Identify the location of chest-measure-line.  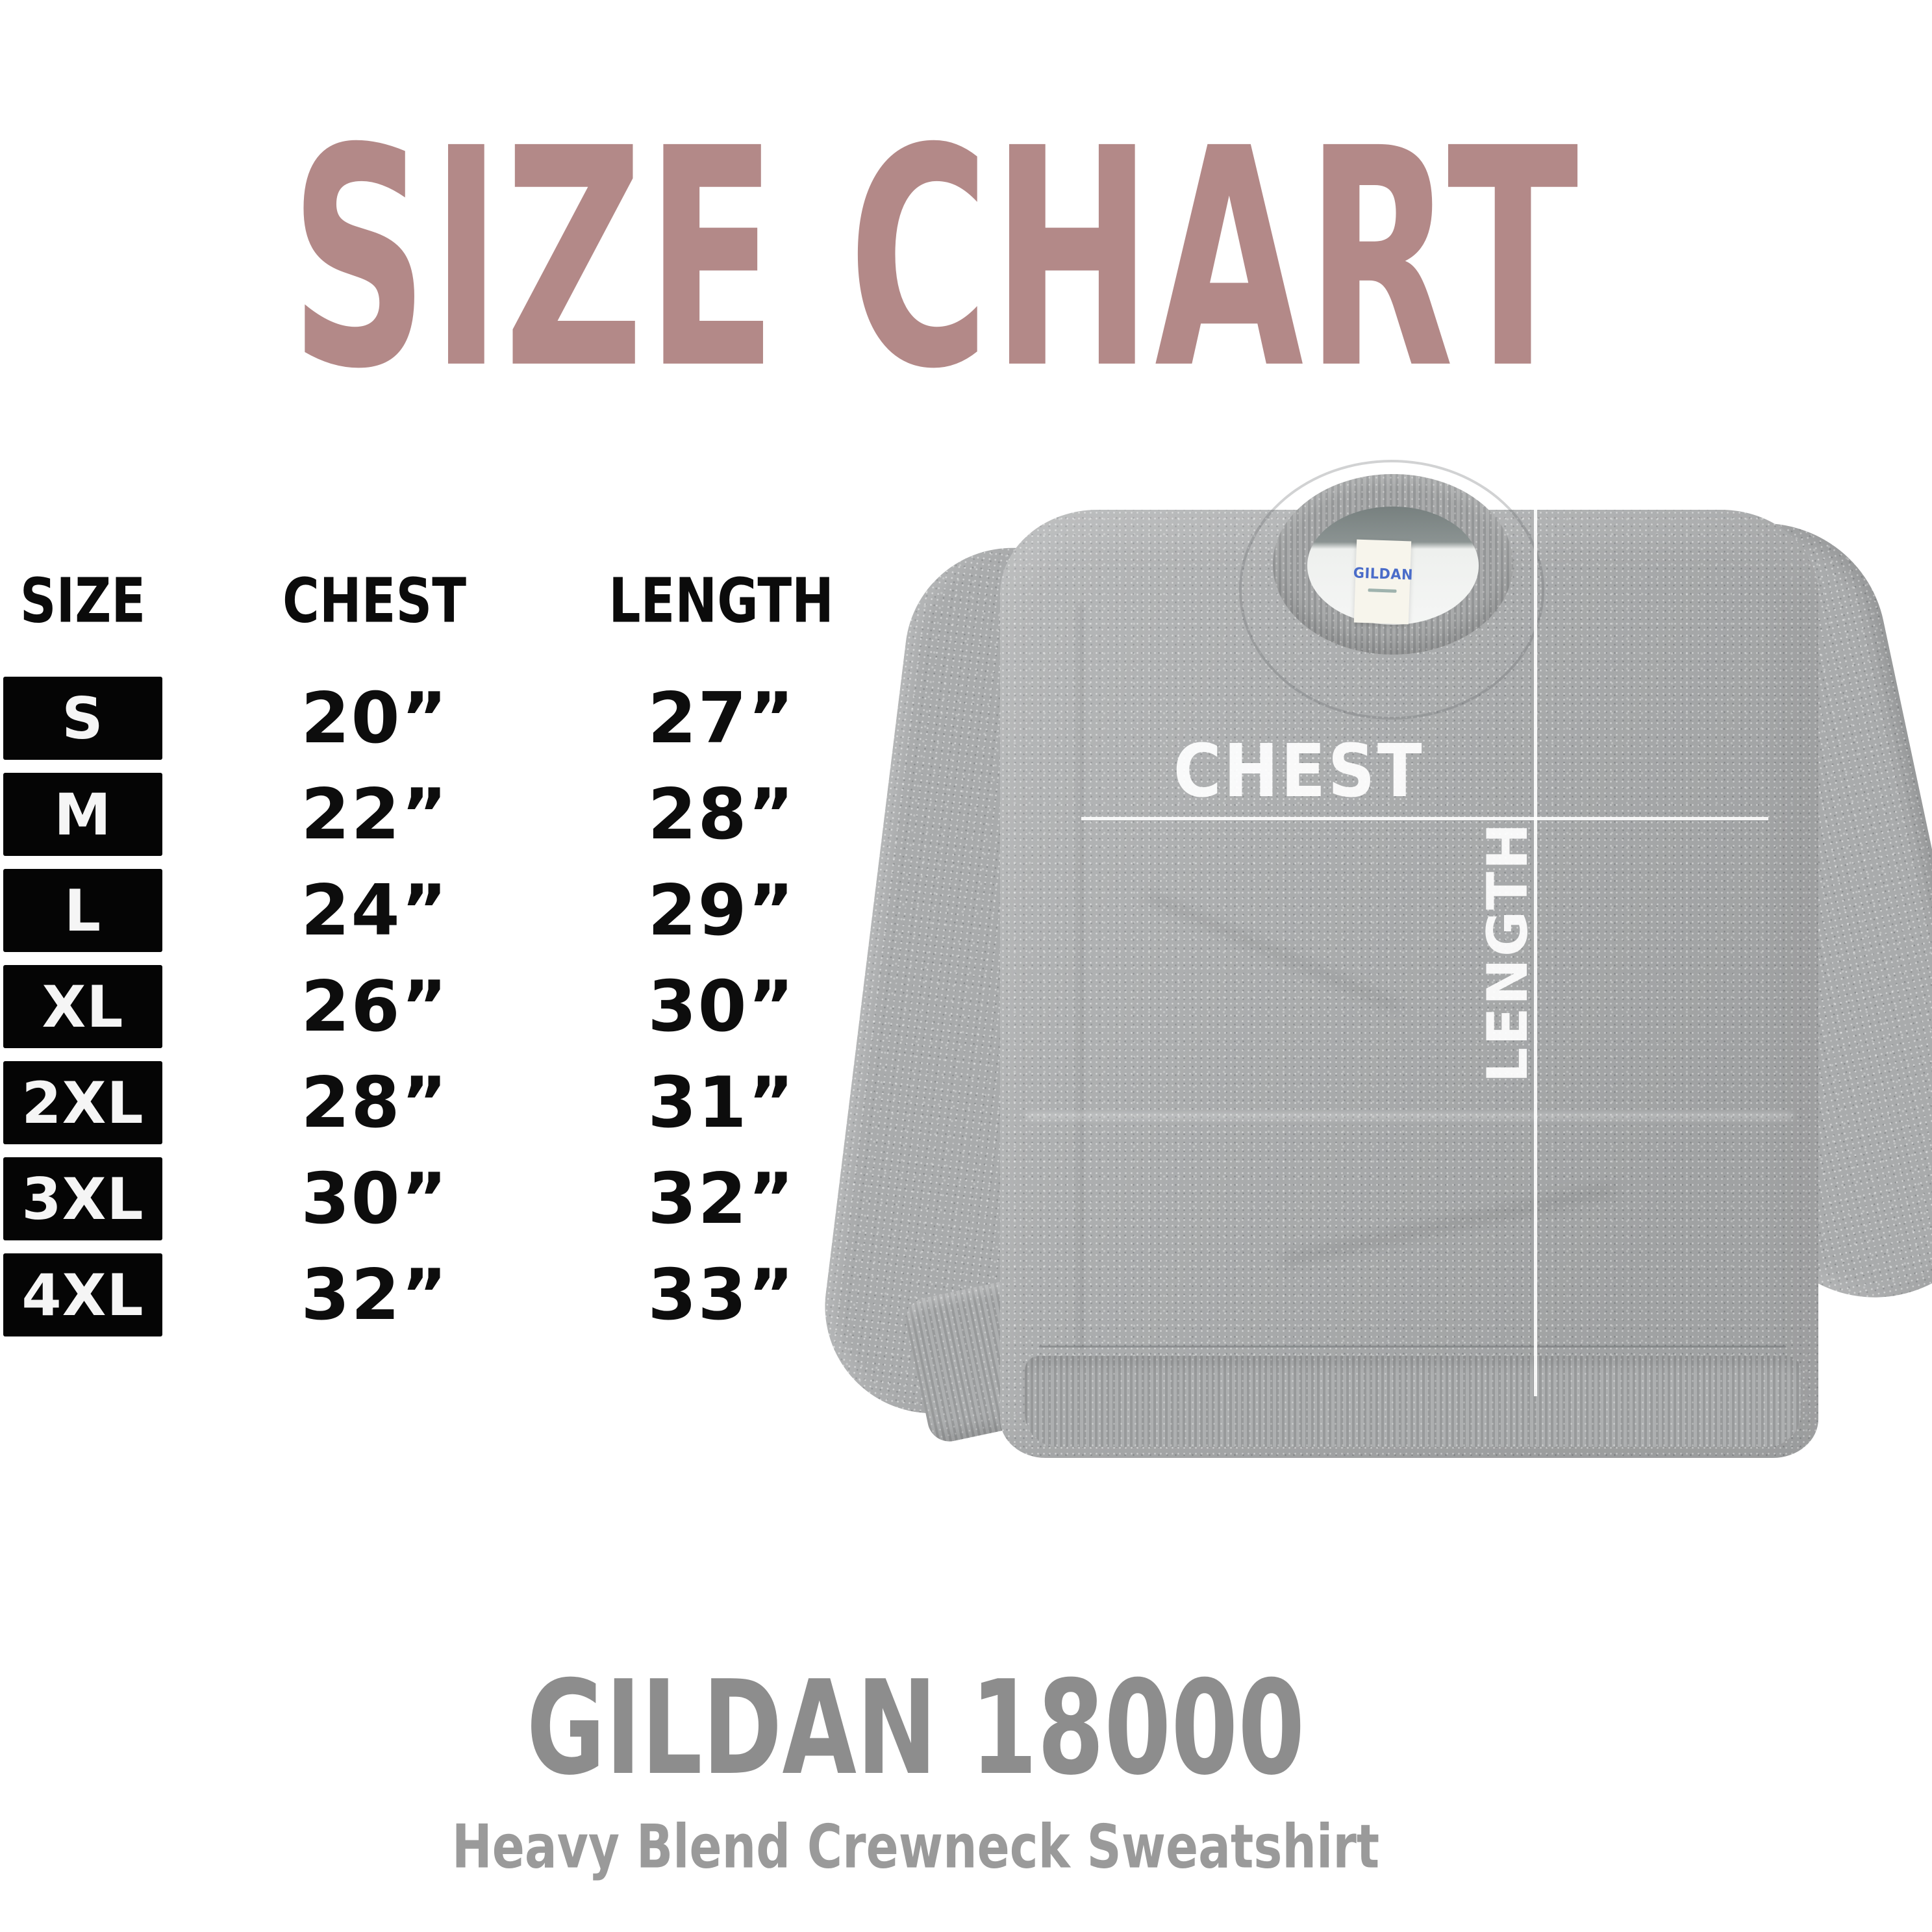
(1424, 818).